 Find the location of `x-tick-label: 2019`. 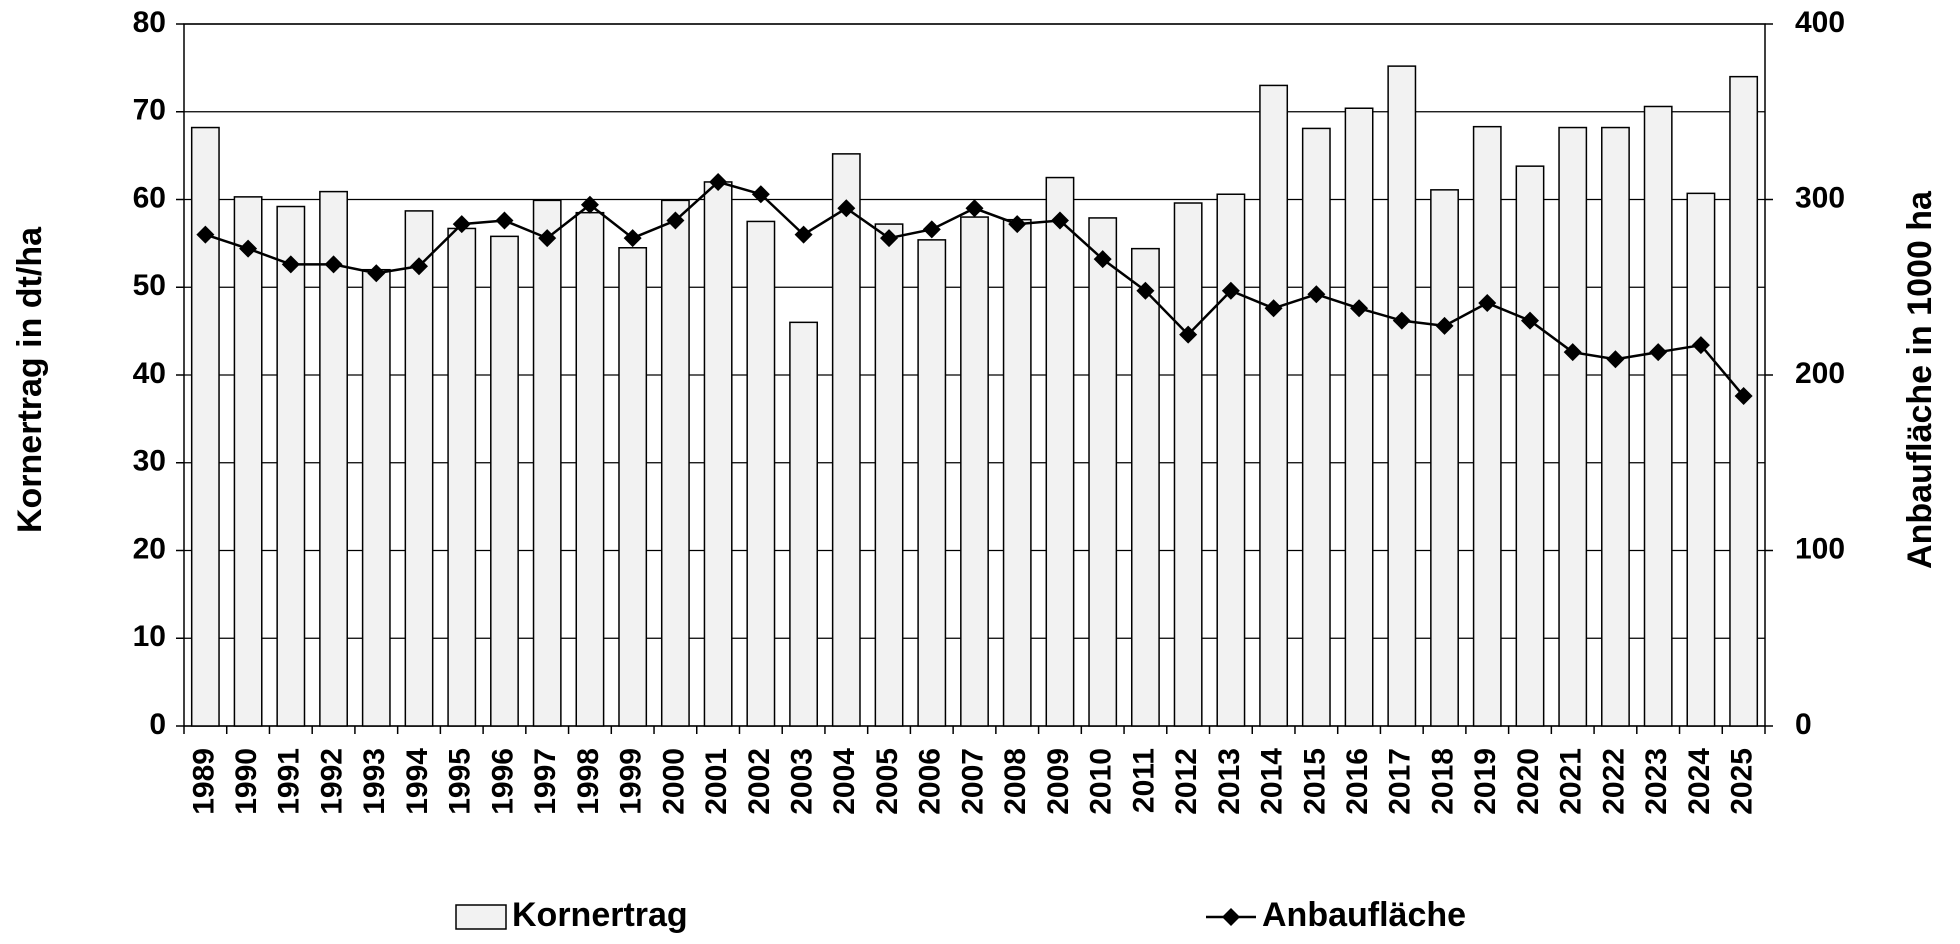

x-tick-label: 2019 is located at coordinates (1485, 781).